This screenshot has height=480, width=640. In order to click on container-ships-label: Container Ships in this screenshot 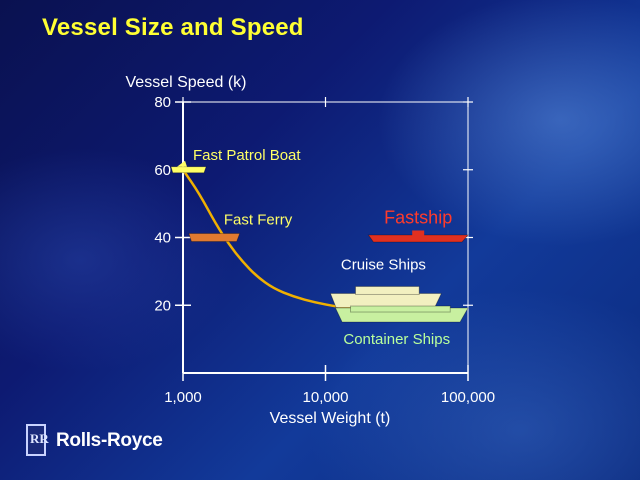, I will do `click(396, 339)`.